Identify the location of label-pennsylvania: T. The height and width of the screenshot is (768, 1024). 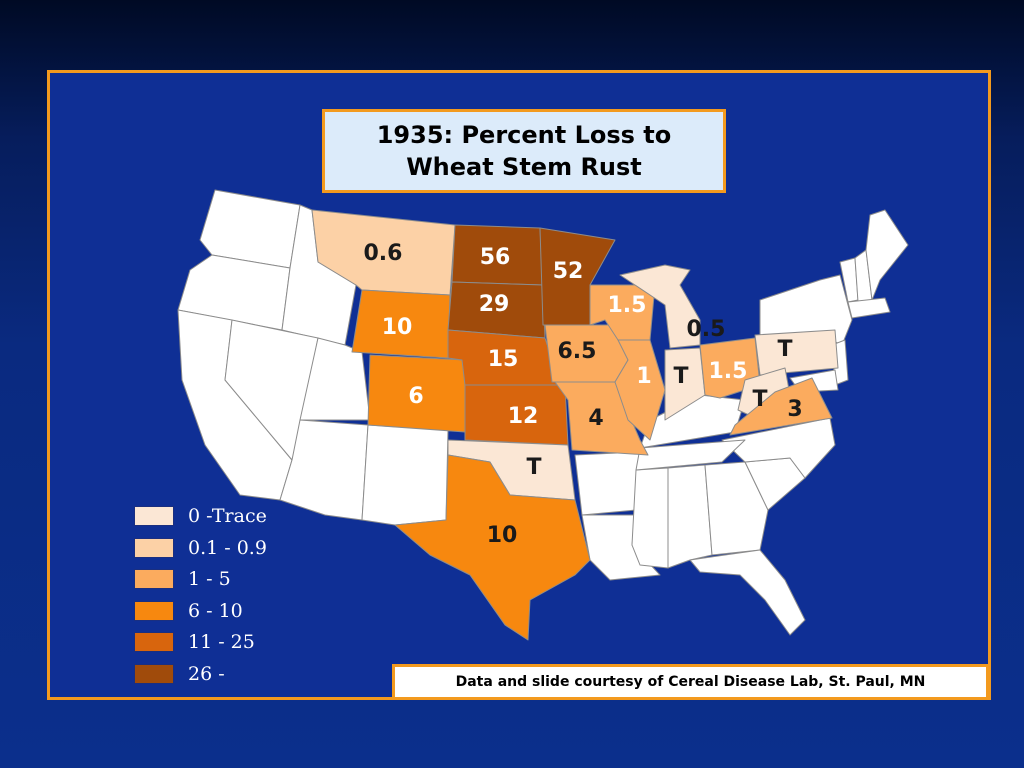
(784, 349).